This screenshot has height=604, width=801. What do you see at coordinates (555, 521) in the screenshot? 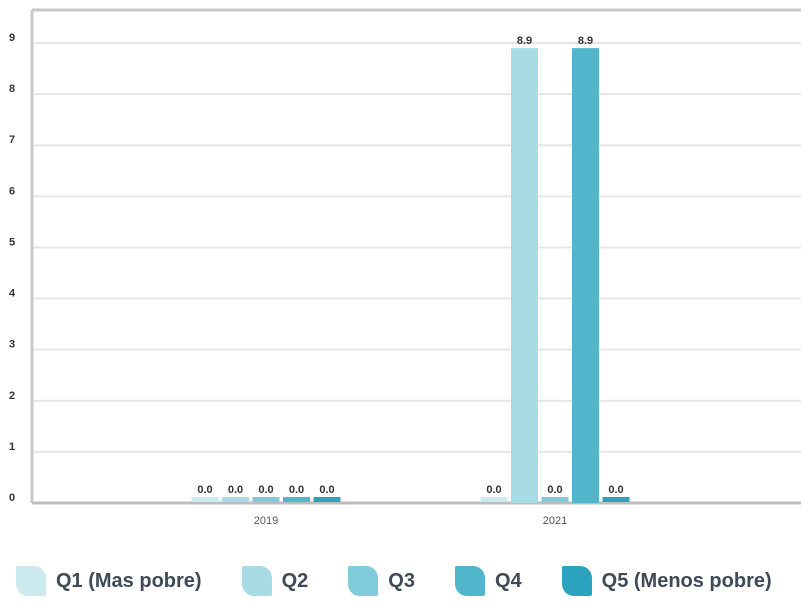
I see `x-tick-label-2021: 2021` at bounding box center [555, 521].